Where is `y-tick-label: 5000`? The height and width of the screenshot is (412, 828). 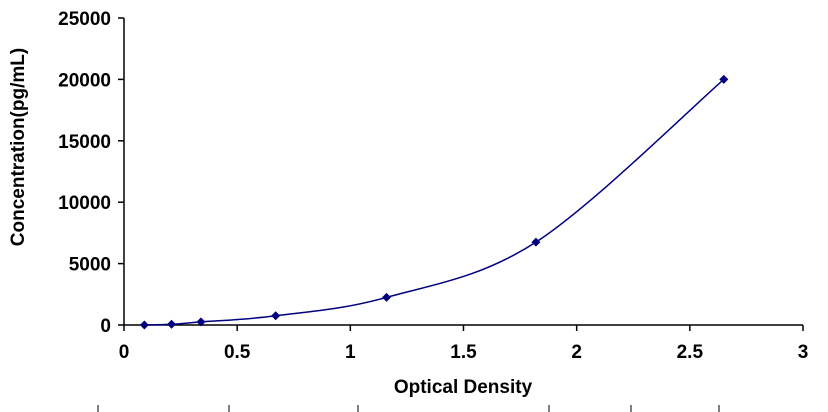
y-tick-label: 5000 is located at coordinates (90, 265).